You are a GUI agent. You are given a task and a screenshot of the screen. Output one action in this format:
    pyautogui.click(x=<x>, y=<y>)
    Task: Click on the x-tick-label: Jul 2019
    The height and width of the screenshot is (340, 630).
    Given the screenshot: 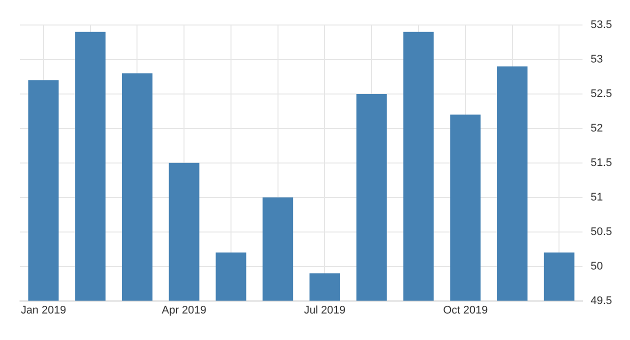 What is the action you would take?
    pyautogui.click(x=325, y=310)
    